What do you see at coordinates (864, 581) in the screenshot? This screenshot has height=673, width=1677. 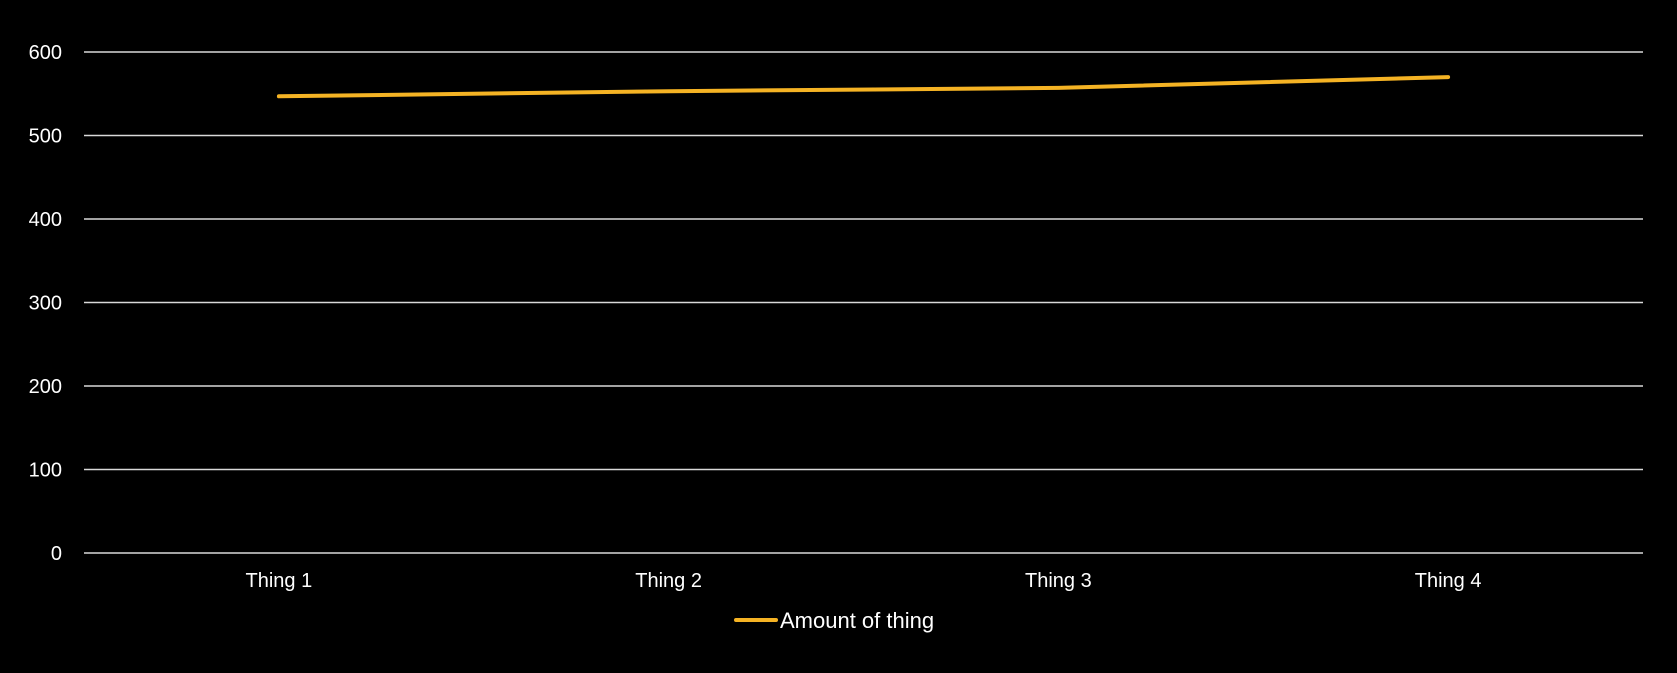 I see `x-axis-tick-labels: Thing 1 Thing 2 Thing 3 Thing 4` at bounding box center [864, 581].